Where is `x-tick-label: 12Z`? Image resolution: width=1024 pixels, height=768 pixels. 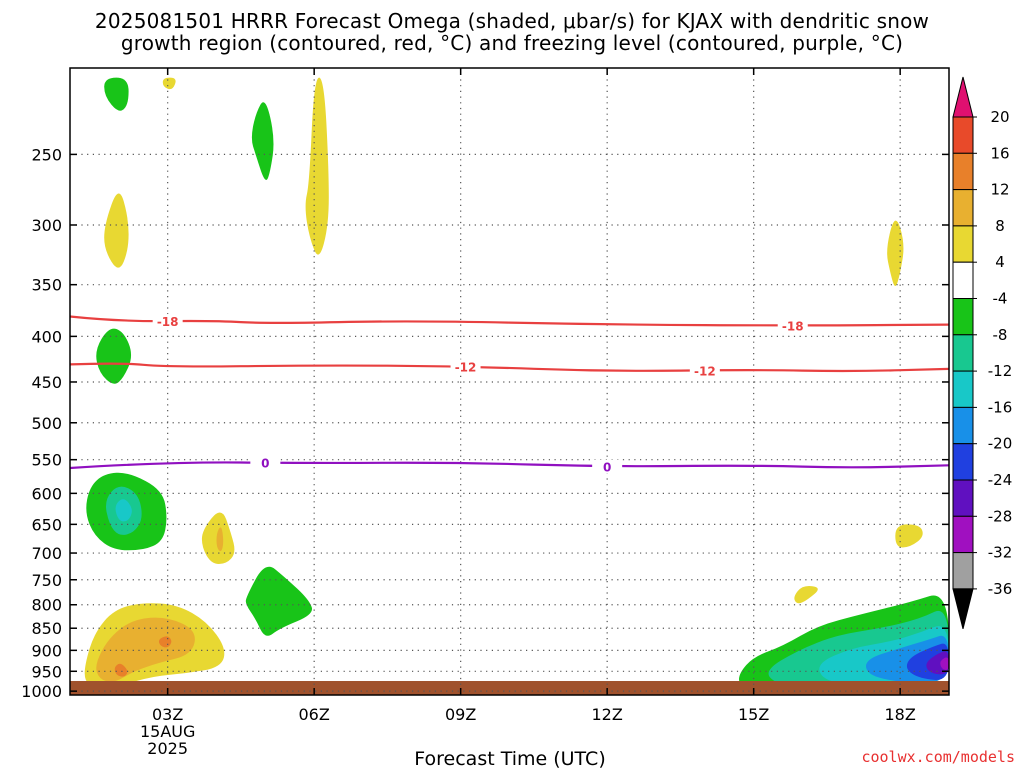
x-tick-label: 12Z is located at coordinates (607, 714).